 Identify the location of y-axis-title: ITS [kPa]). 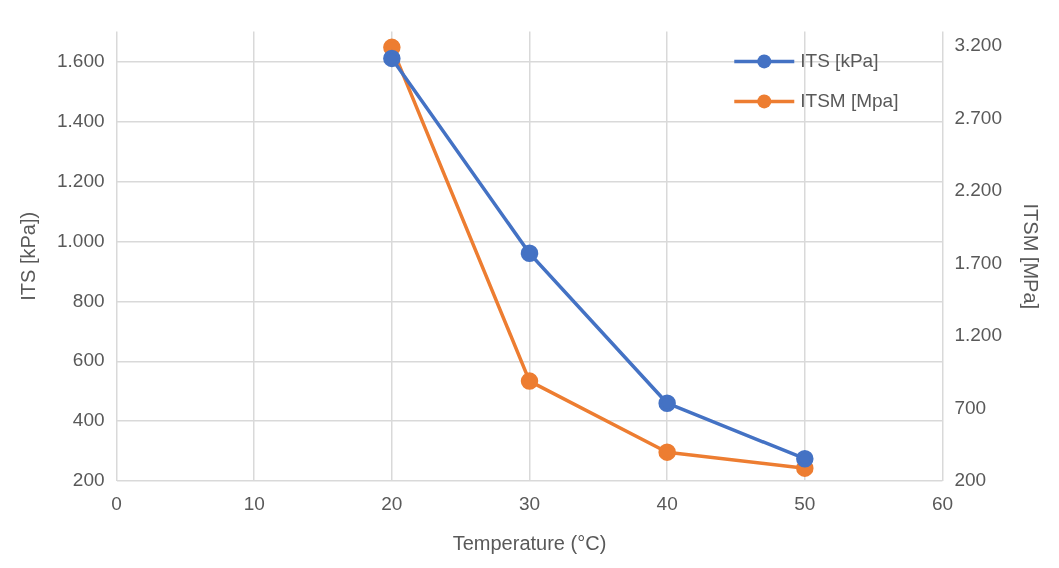
(27, 256).